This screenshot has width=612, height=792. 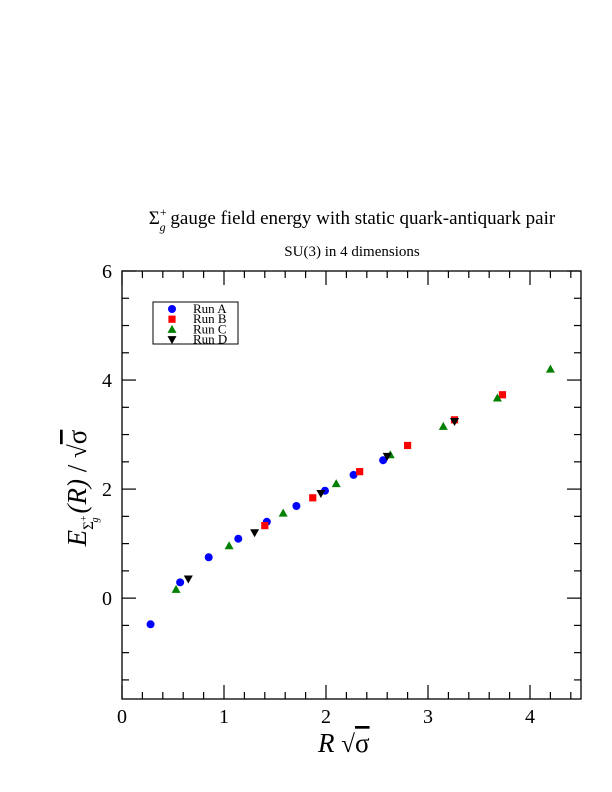 What do you see at coordinates (77, 468) in the screenshot?
I see `y-label-slash: /` at bounding box center [77, 468].